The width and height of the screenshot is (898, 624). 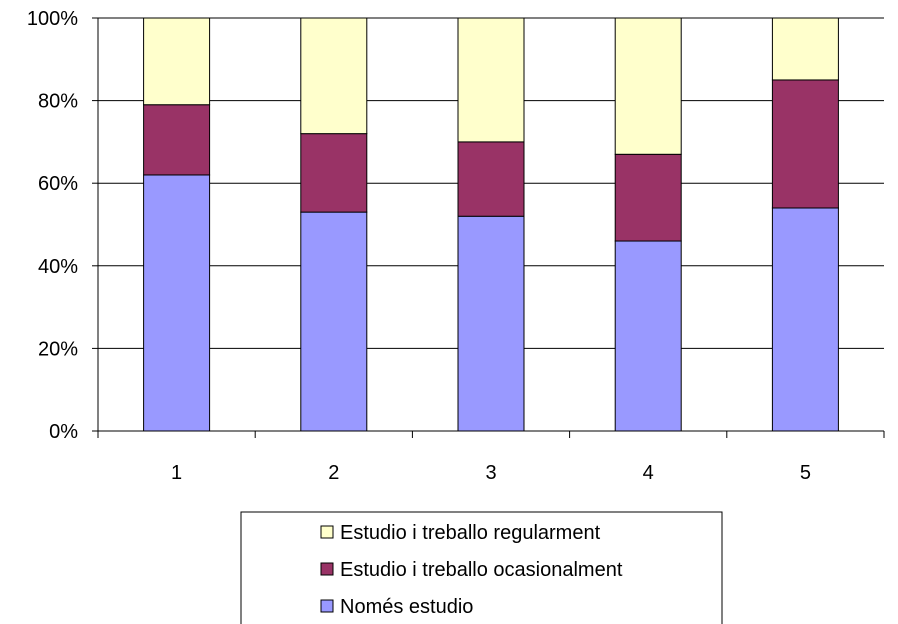 What do you see at coordinates (470, 533) in the screenshot?
I see `legend-label: Estudio i treballo regularment` at bounding box center [470, 533].